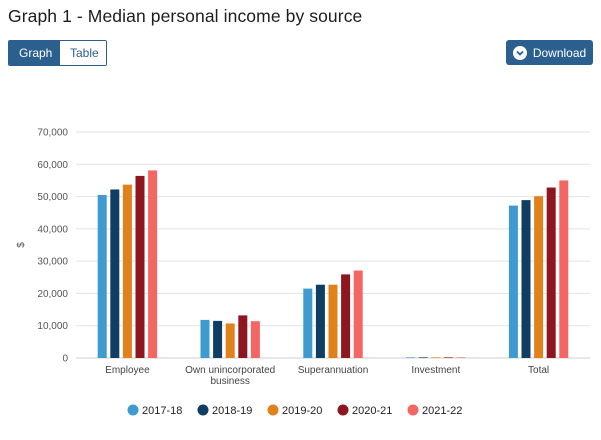  What do you see at coordinates (52, 262) in the screenshot?
I see `y-tick-label: 30,000` at bounding box center [52, 262].